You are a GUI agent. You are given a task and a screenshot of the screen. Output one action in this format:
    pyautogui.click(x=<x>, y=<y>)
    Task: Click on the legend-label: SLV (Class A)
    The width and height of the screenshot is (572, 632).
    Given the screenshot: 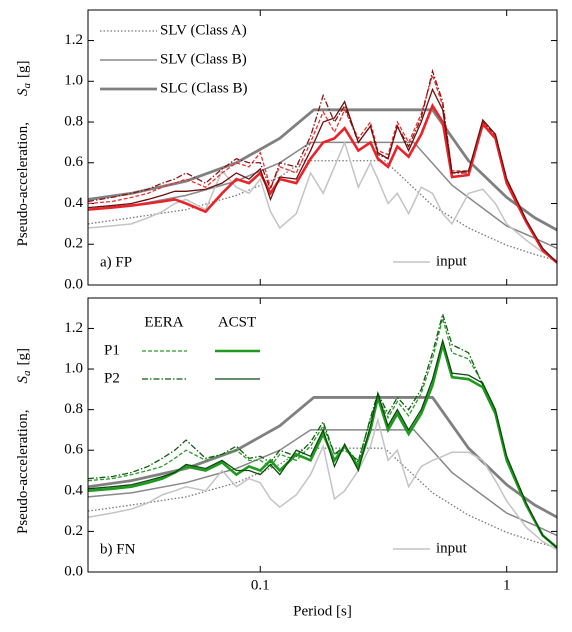 What is the action you would take?
    pyautogui.click(x=203, y=30)
    